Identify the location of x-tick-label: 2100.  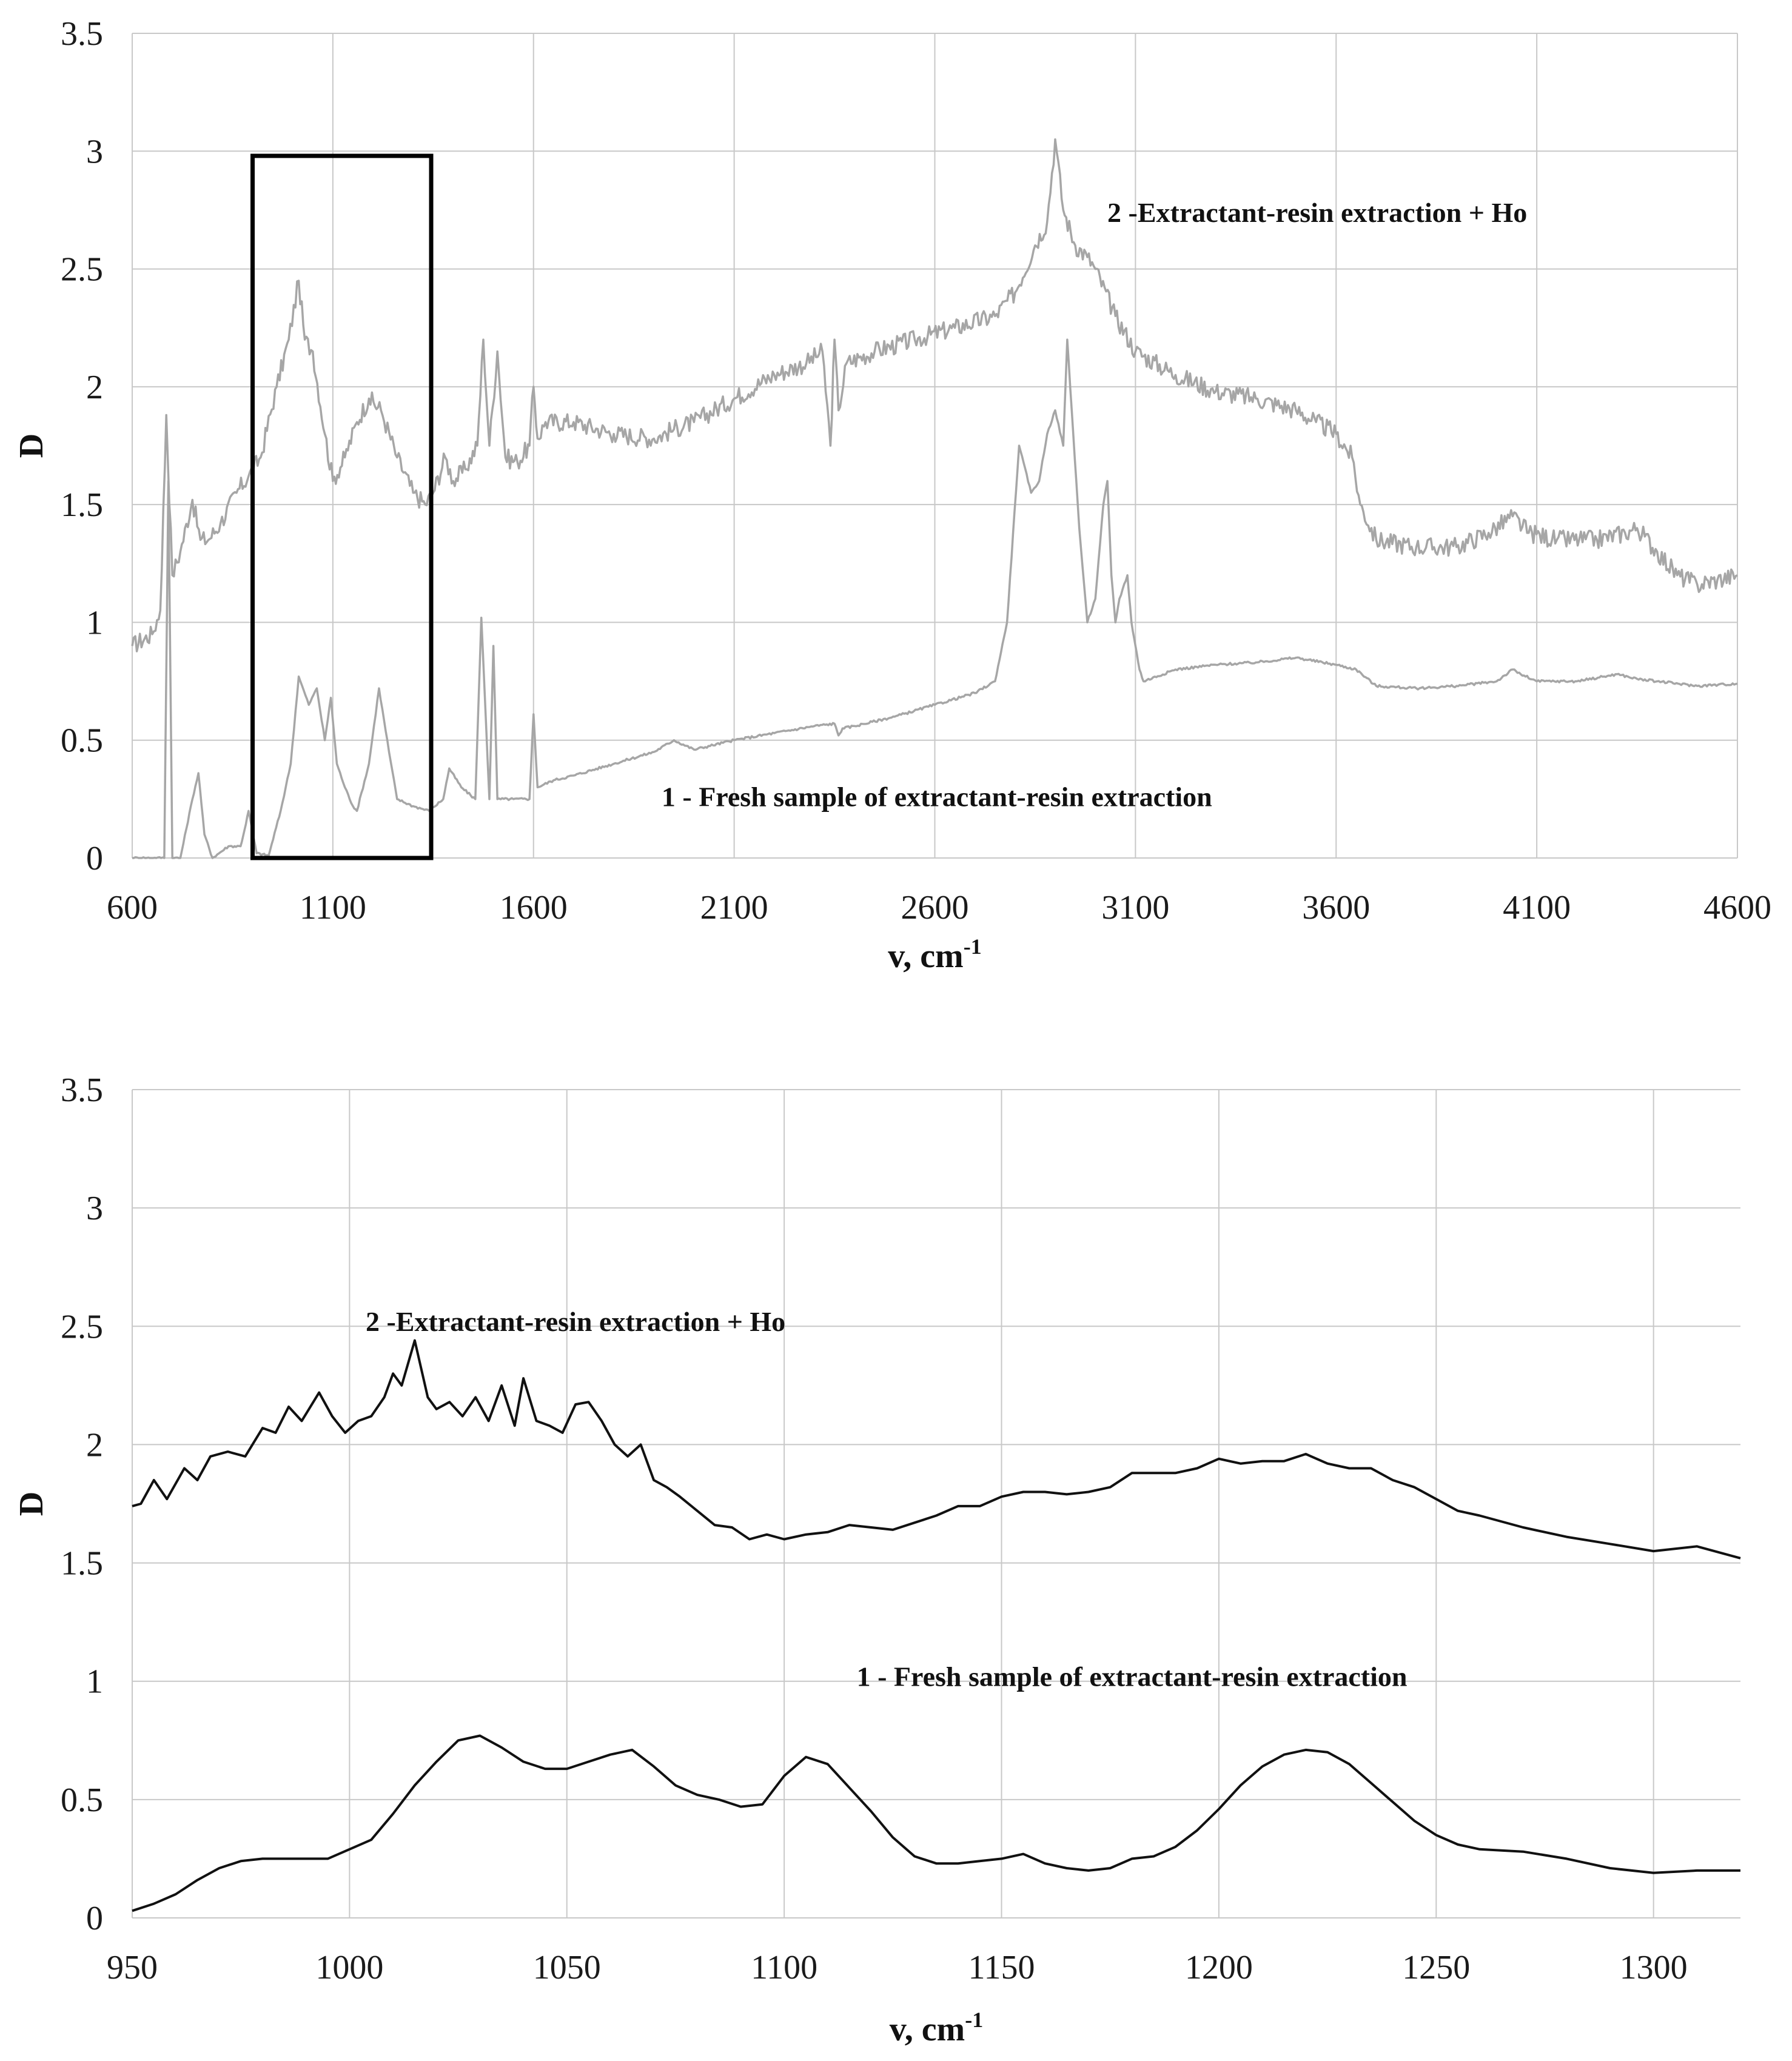
(734, 908).